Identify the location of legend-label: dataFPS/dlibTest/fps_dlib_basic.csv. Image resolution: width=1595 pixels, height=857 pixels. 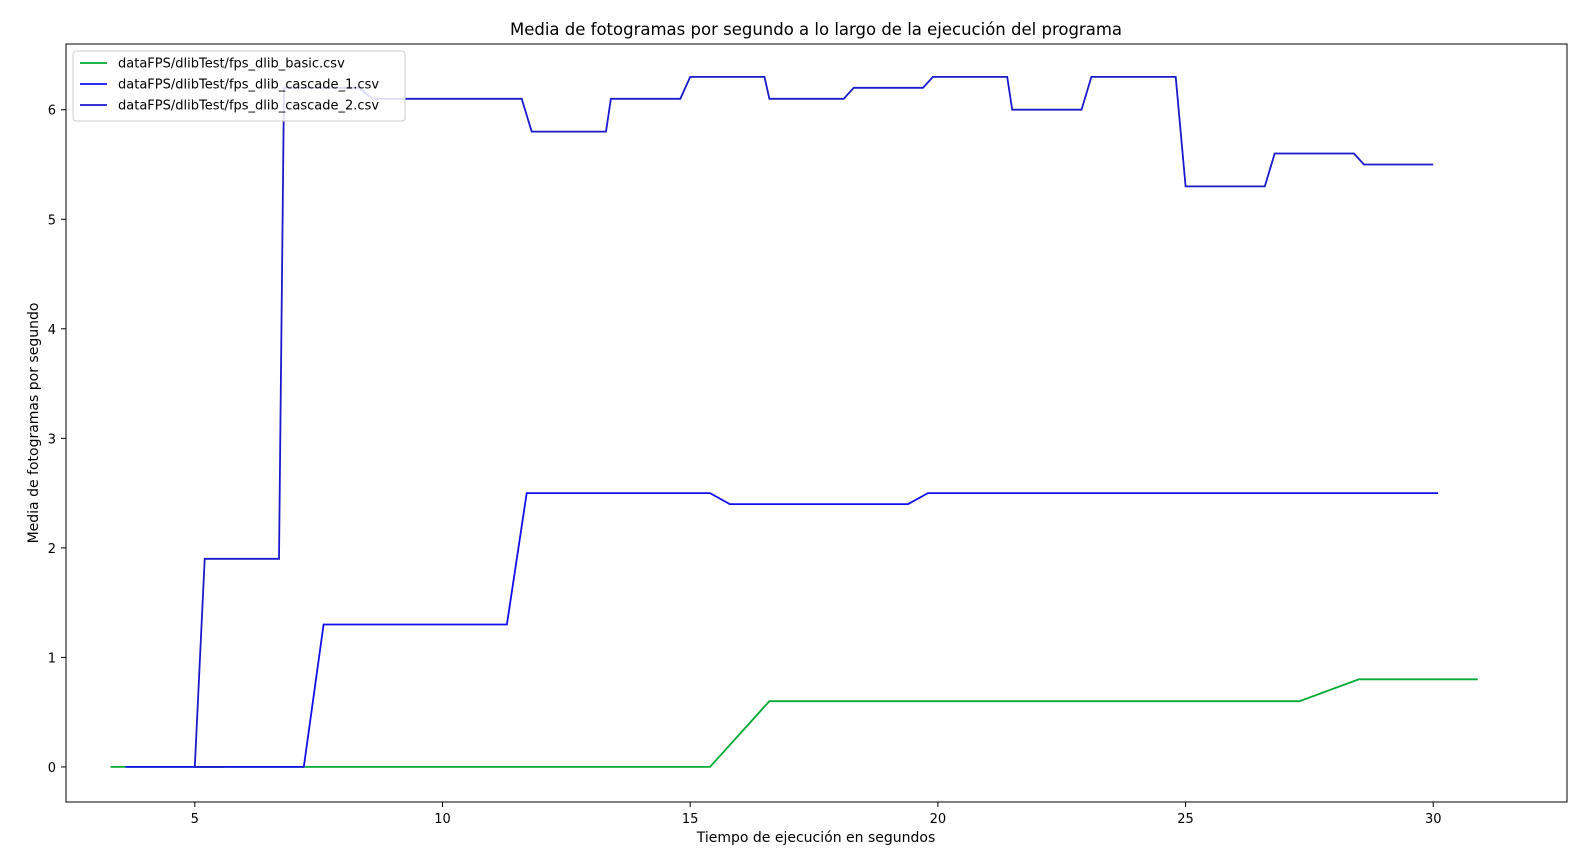
(231, 64).